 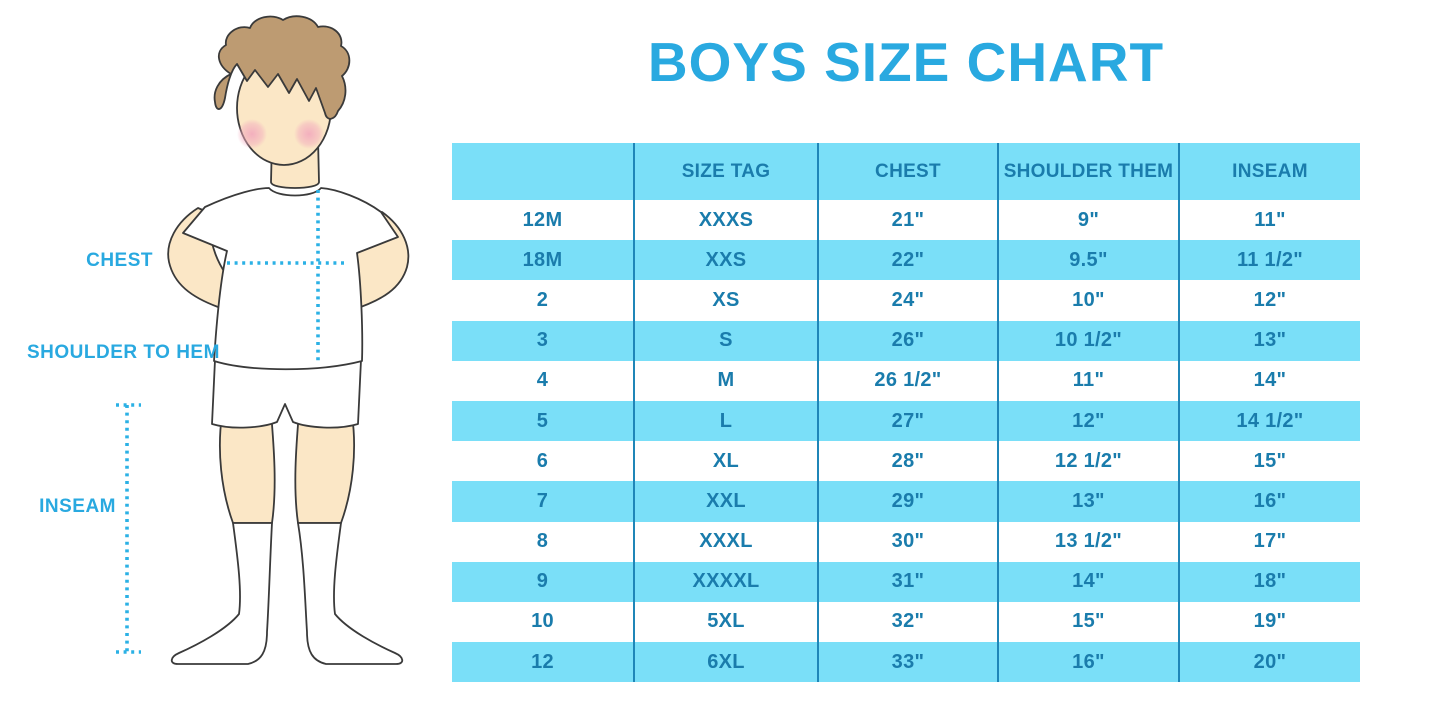 I want to click on chest-label: CHEST, so click(x=119, y=260).